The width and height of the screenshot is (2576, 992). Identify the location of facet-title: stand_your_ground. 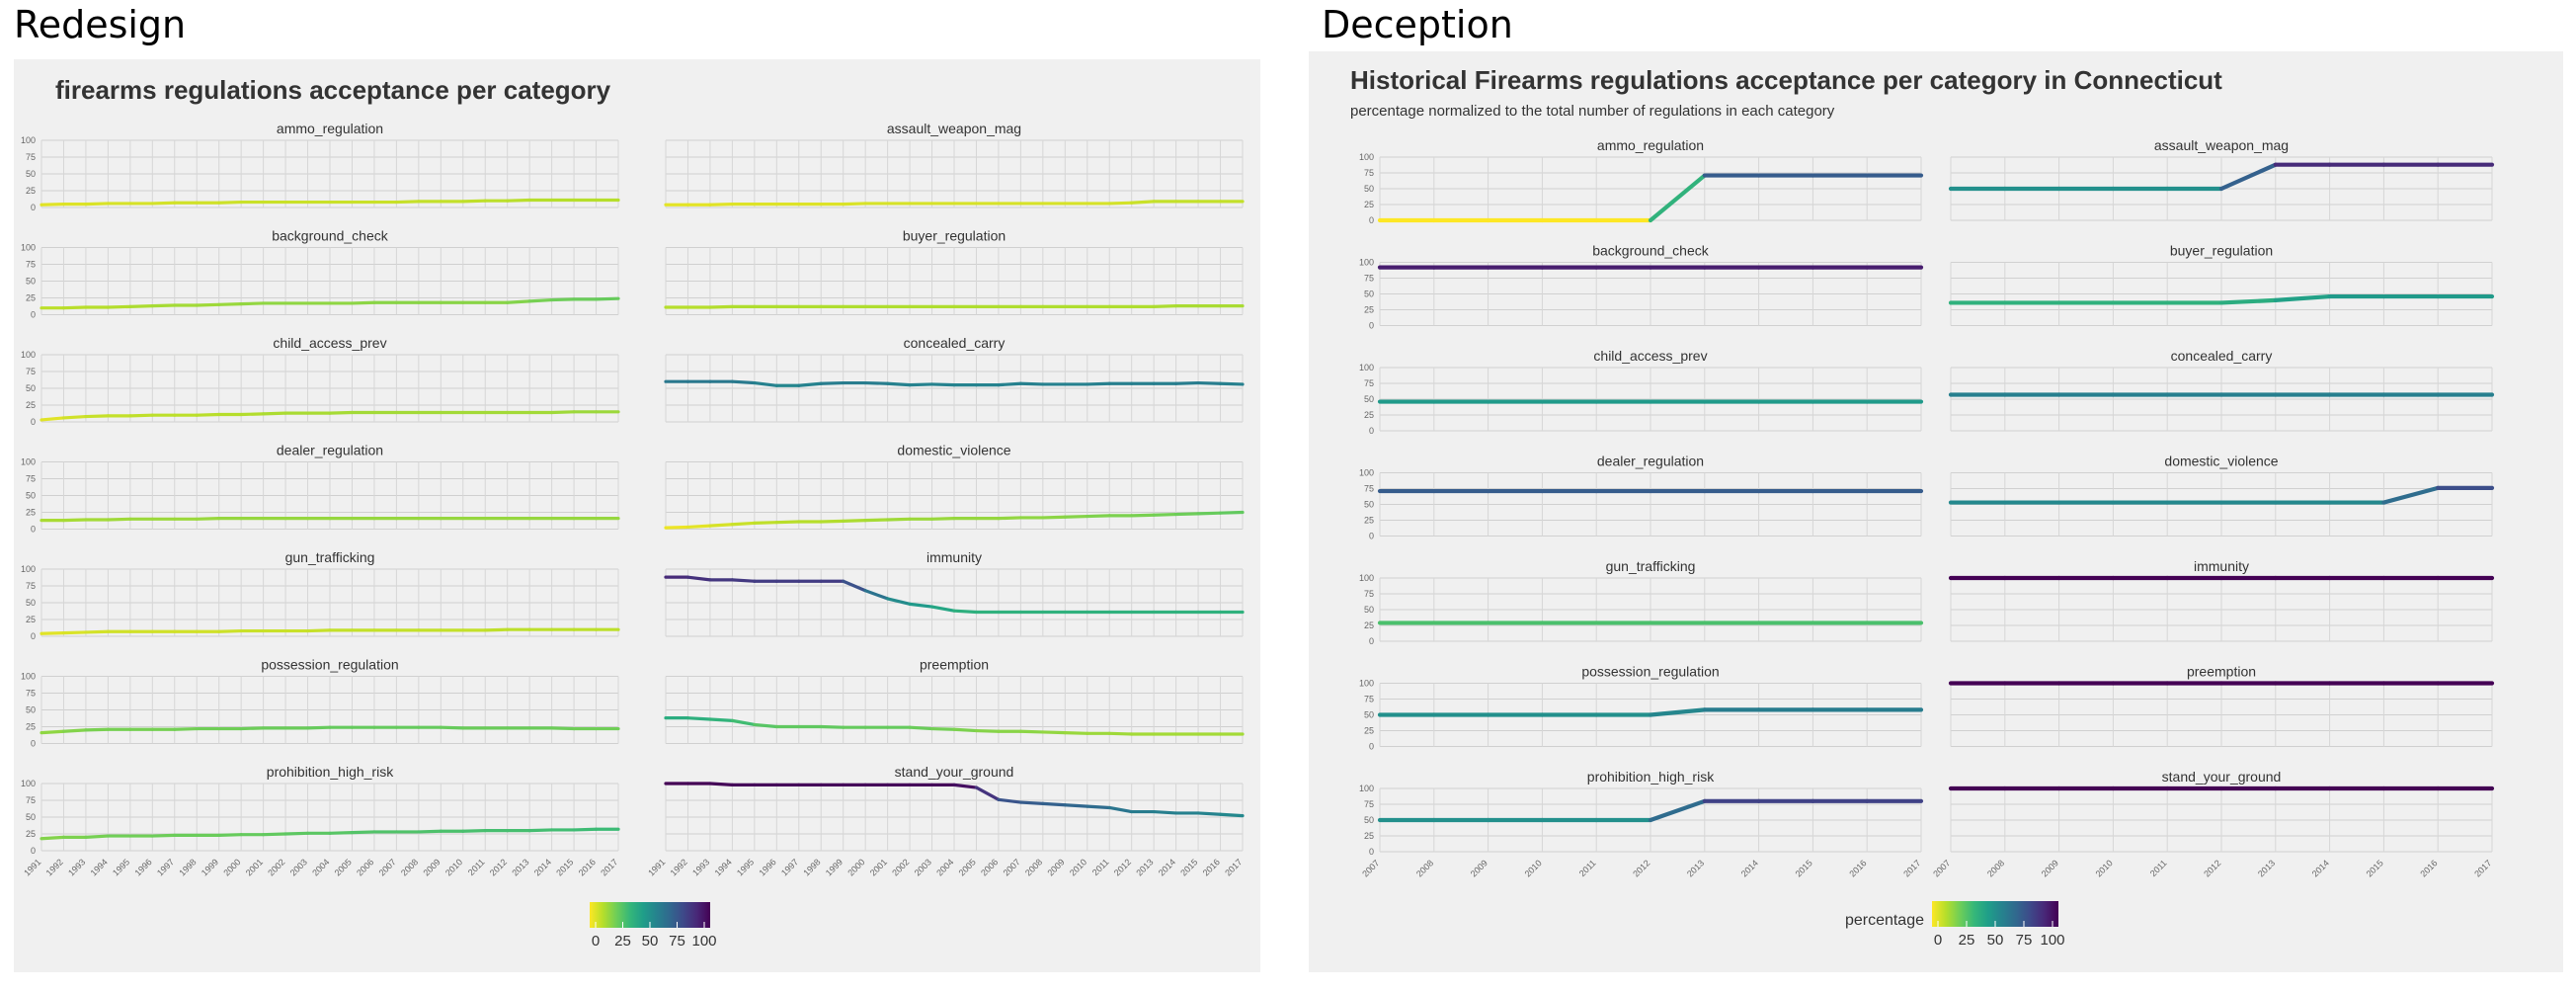
(954, 772).